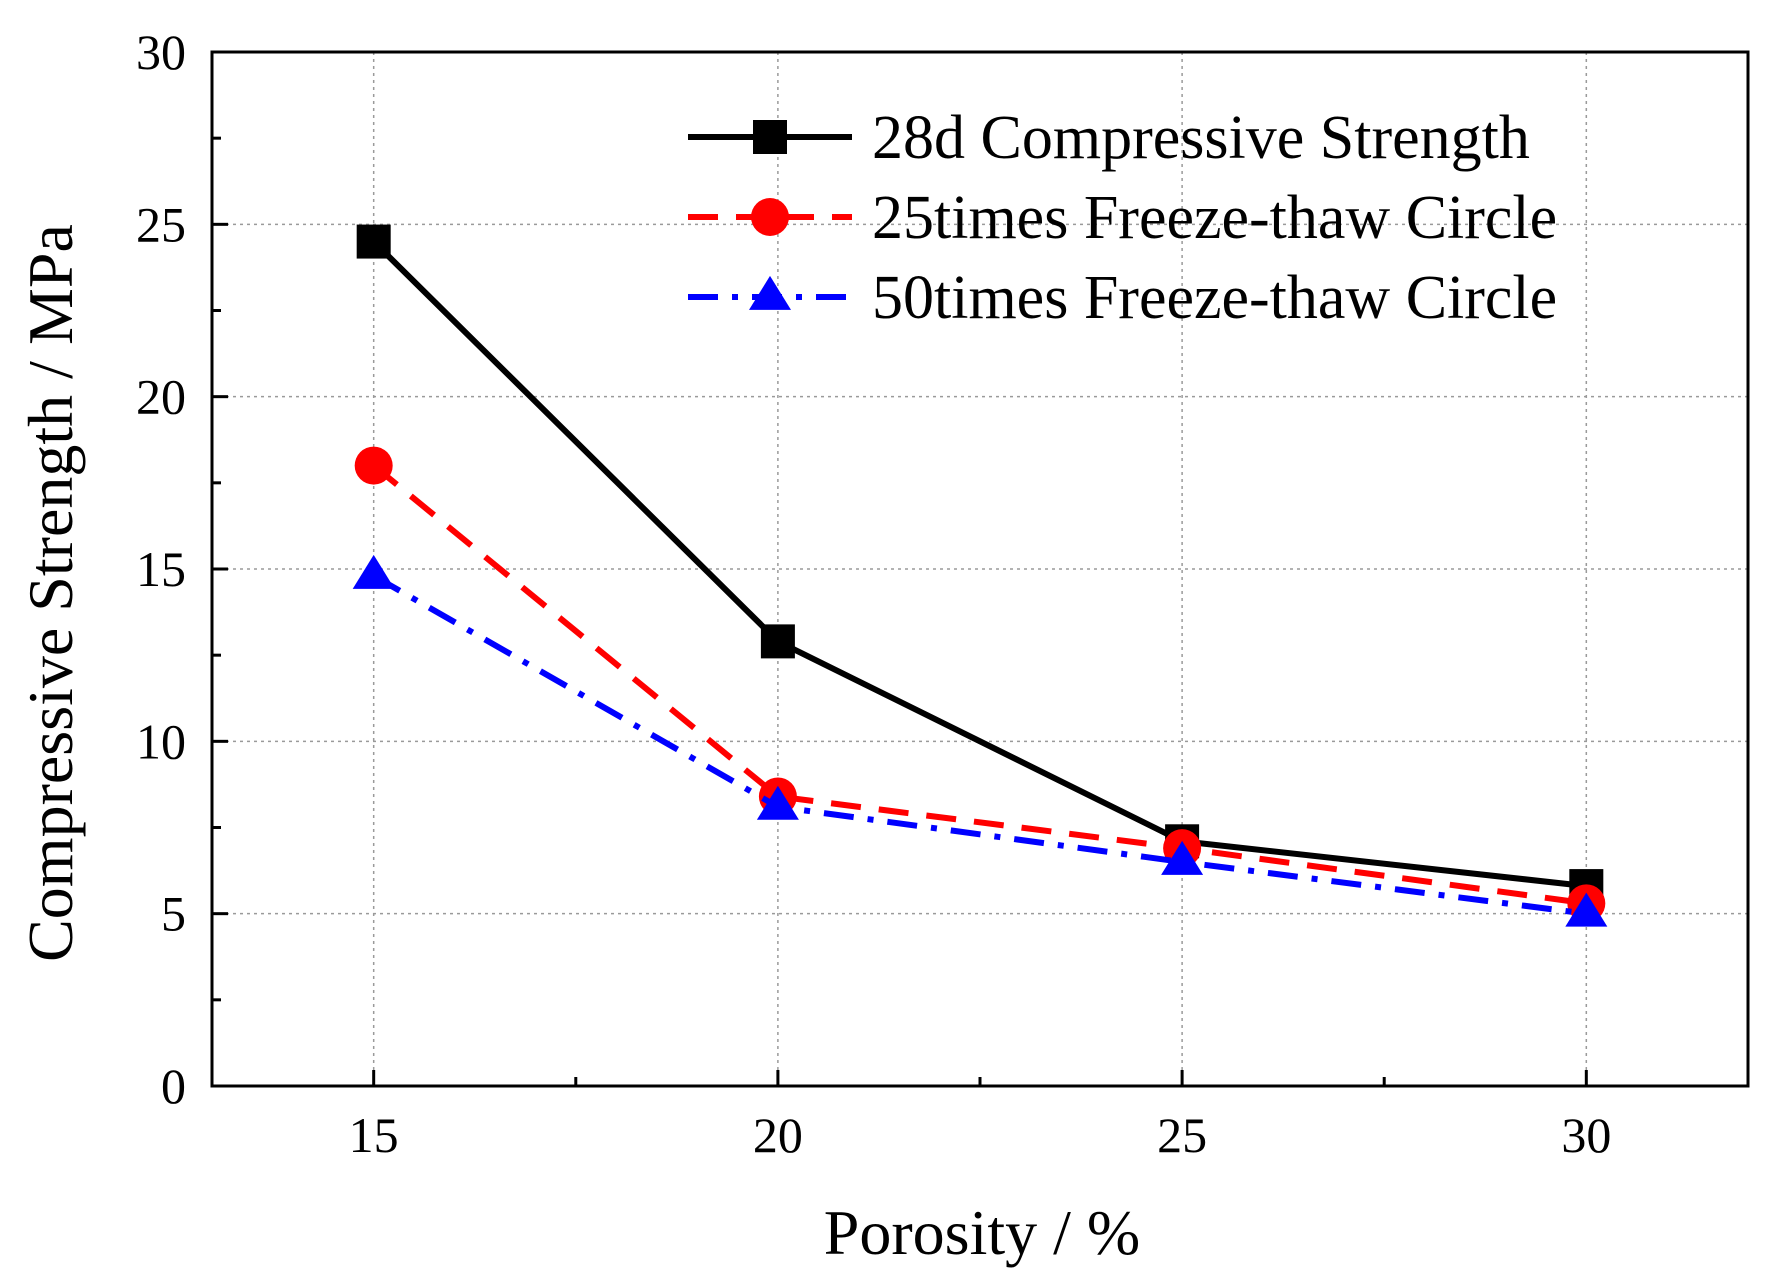 This screenshot has width=1770, height=1286. Describe the element at coordinates (173, 914) in the screenshot. I see `y-tick-label: 5` at that location.